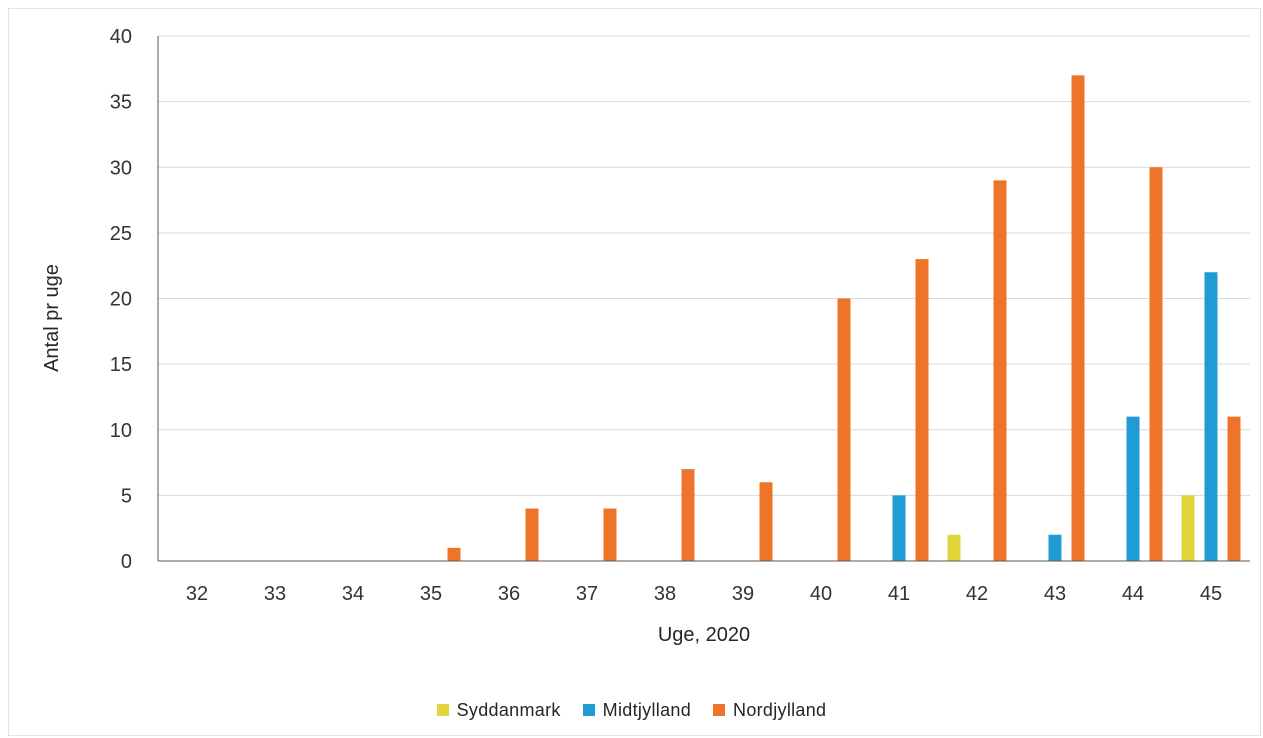 This screenshot has width=1263, height=738. I want to click on legend-swatch-midtjylland, so click(588, 710).